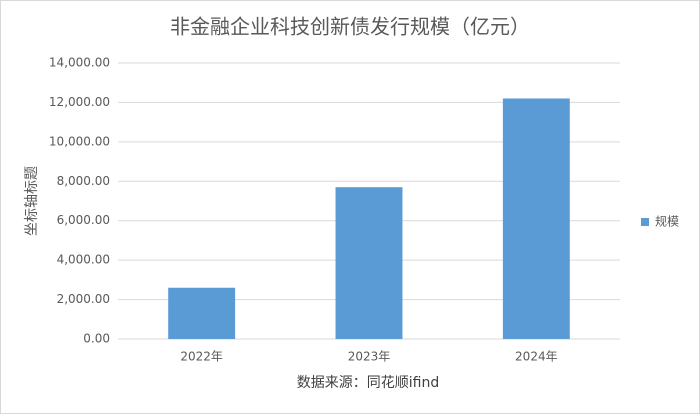  What do you see at coordinates (645, 222) in the screenshot?
I see `legend-swatch` at bounding box center [645, 222].